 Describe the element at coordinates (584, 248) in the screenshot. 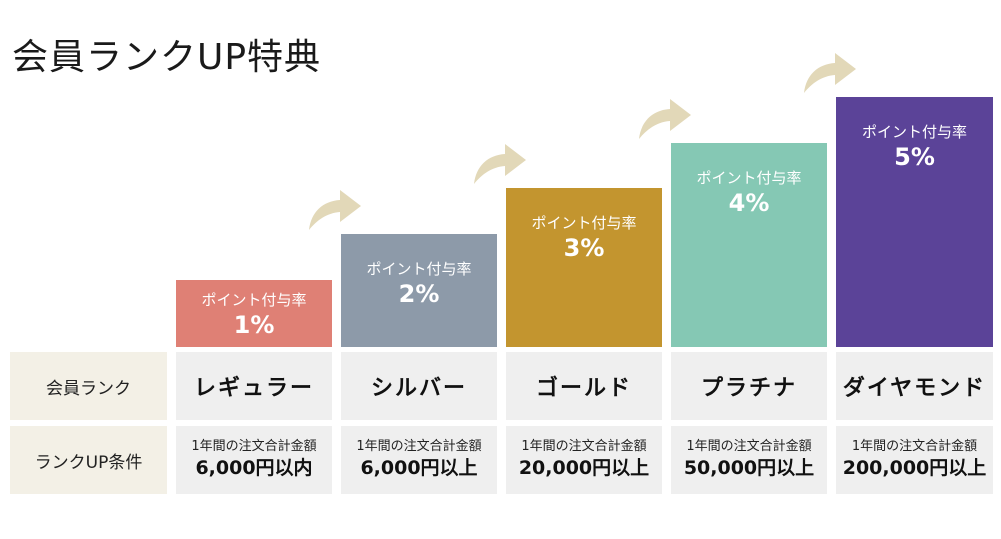

I see `rate-value: 3%` at that location.